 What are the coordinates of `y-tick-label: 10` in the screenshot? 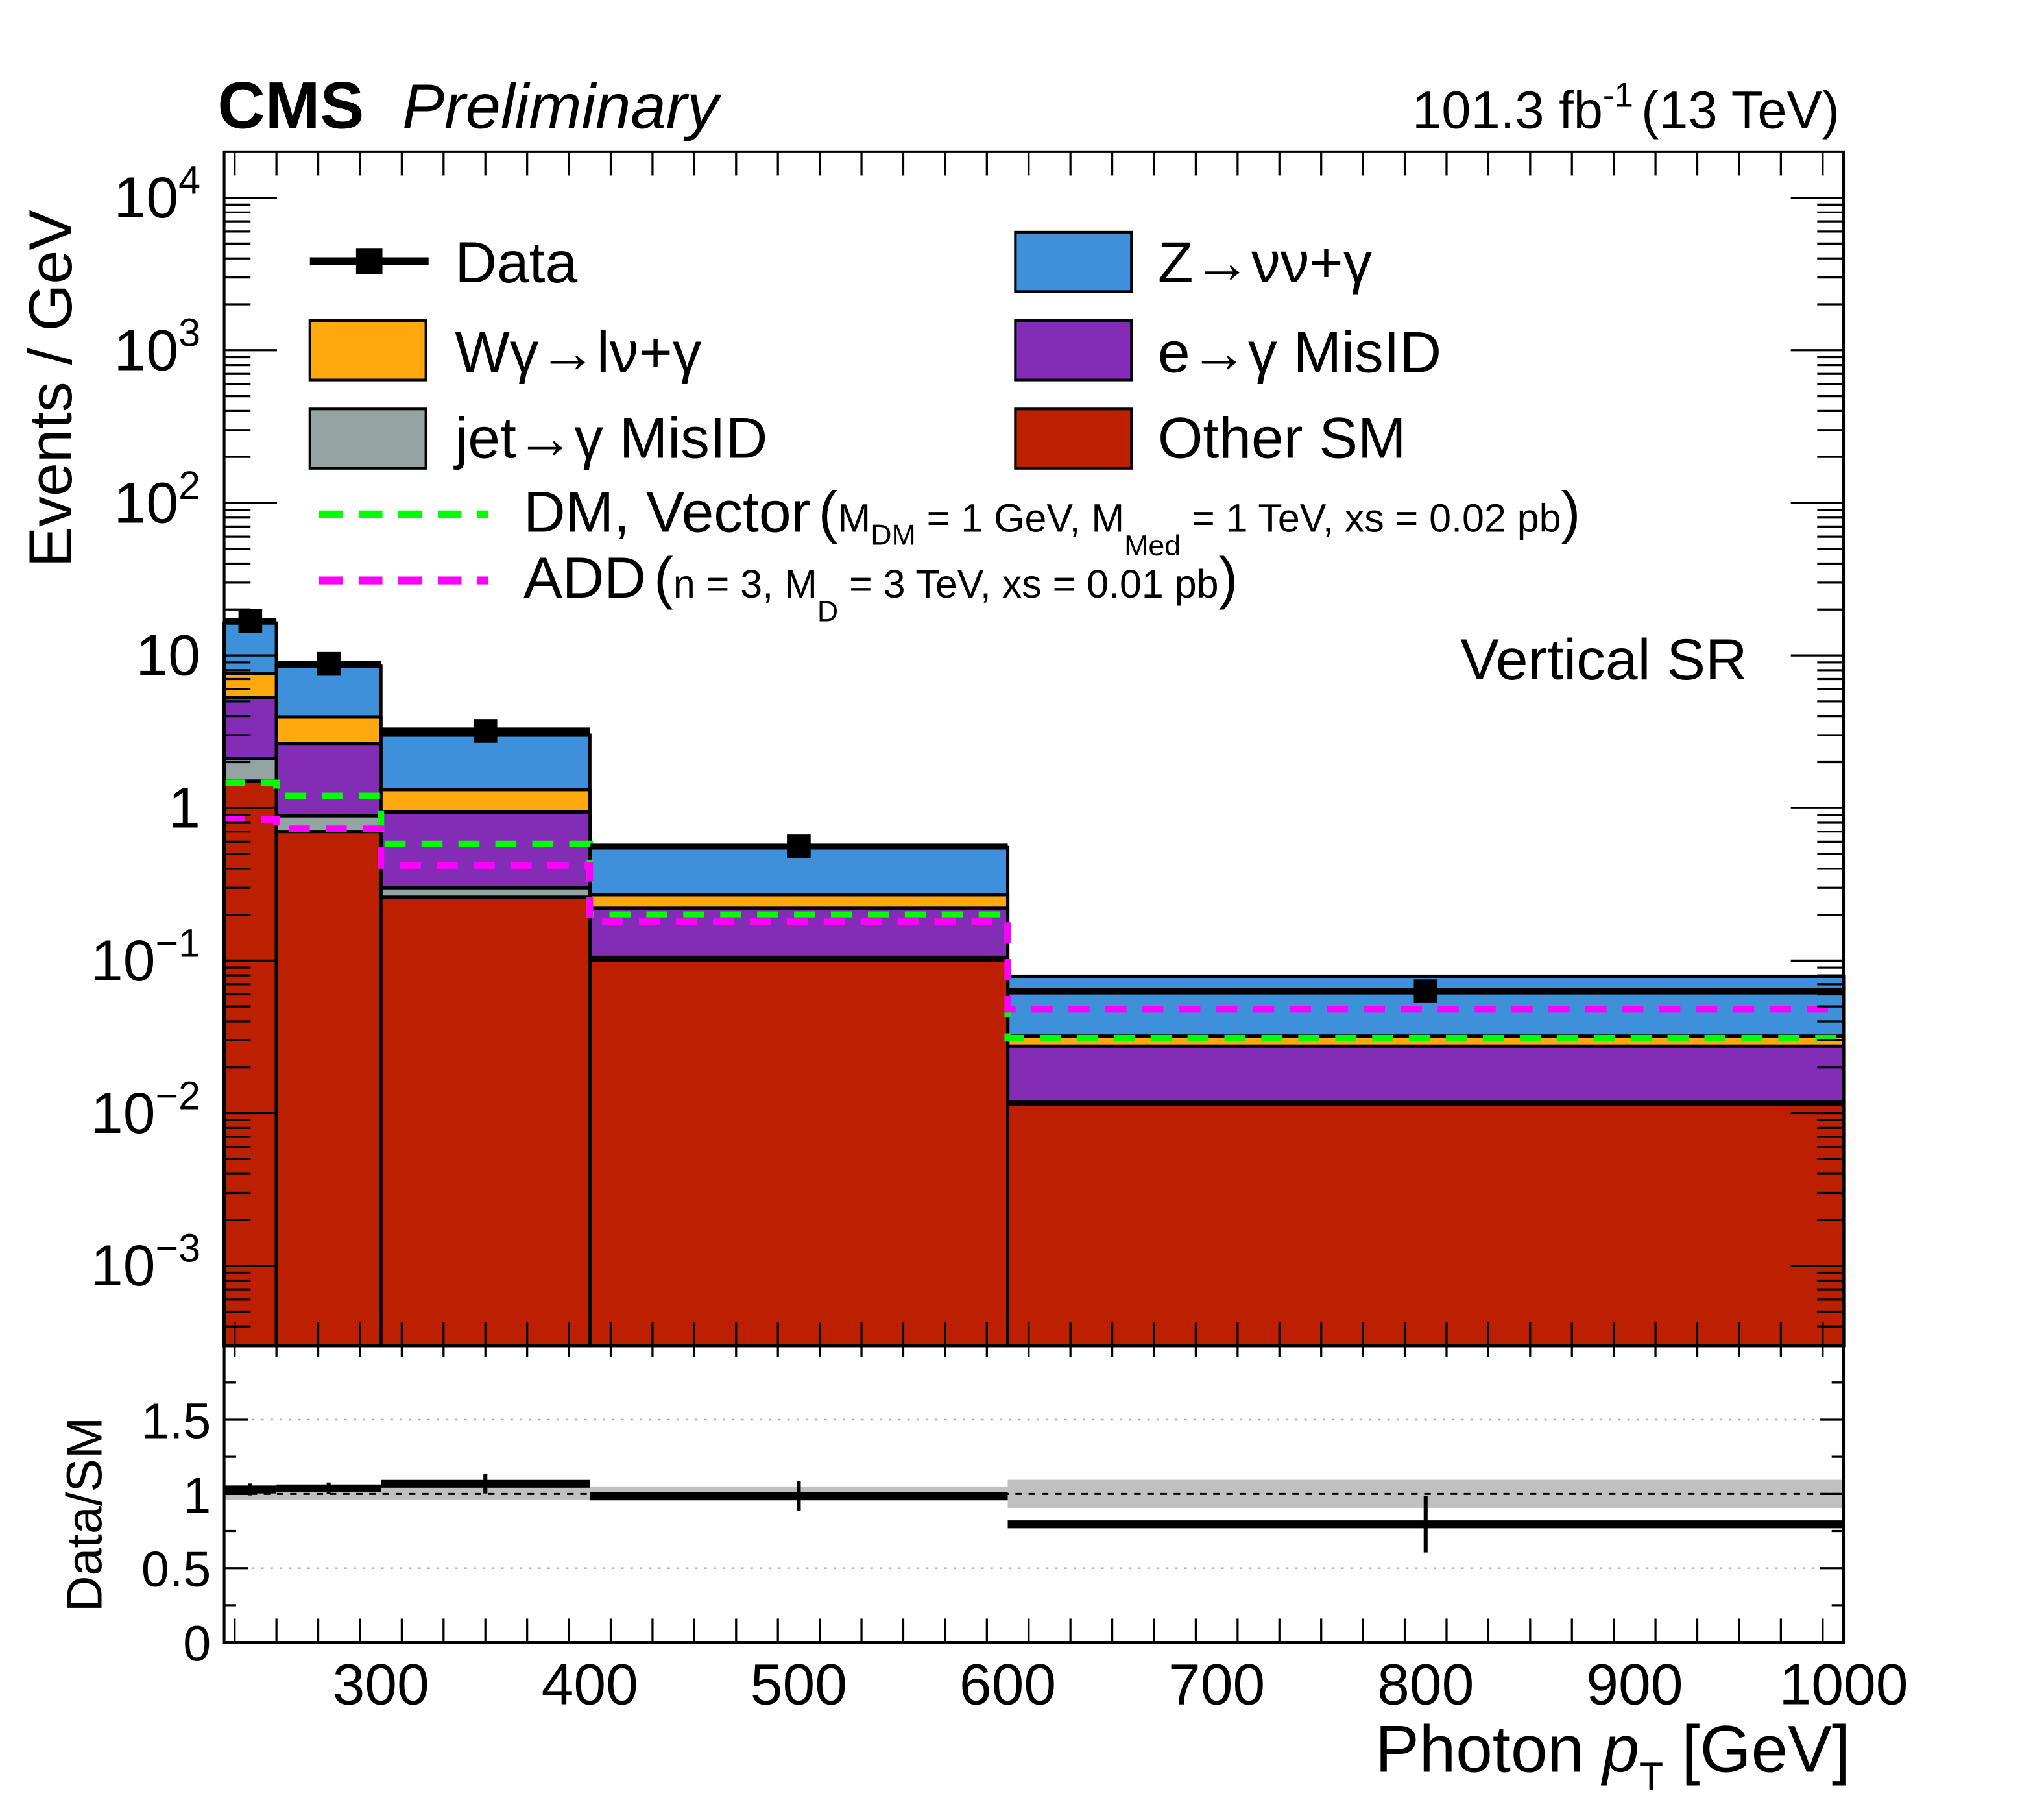 It's located at (168, 655).